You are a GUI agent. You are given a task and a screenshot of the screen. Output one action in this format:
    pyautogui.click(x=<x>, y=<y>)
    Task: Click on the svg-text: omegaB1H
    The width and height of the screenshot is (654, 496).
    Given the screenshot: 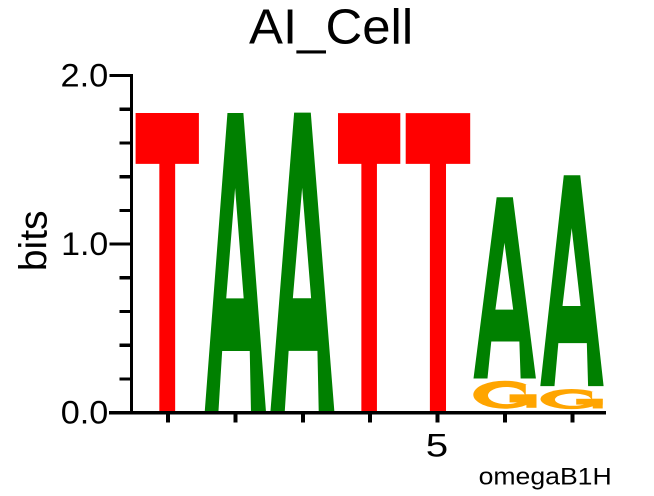 What is the action you would take?
    pyautogui.click(x=545, y=477)
    